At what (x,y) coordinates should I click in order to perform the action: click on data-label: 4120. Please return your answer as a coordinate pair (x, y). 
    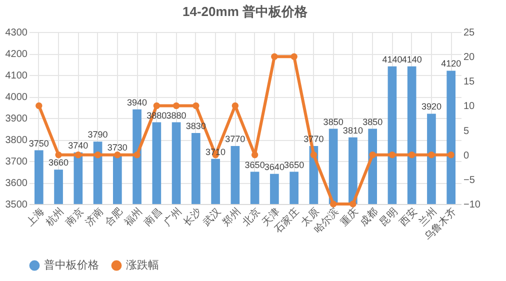
    Looking at the image, I should click on (451, 63).